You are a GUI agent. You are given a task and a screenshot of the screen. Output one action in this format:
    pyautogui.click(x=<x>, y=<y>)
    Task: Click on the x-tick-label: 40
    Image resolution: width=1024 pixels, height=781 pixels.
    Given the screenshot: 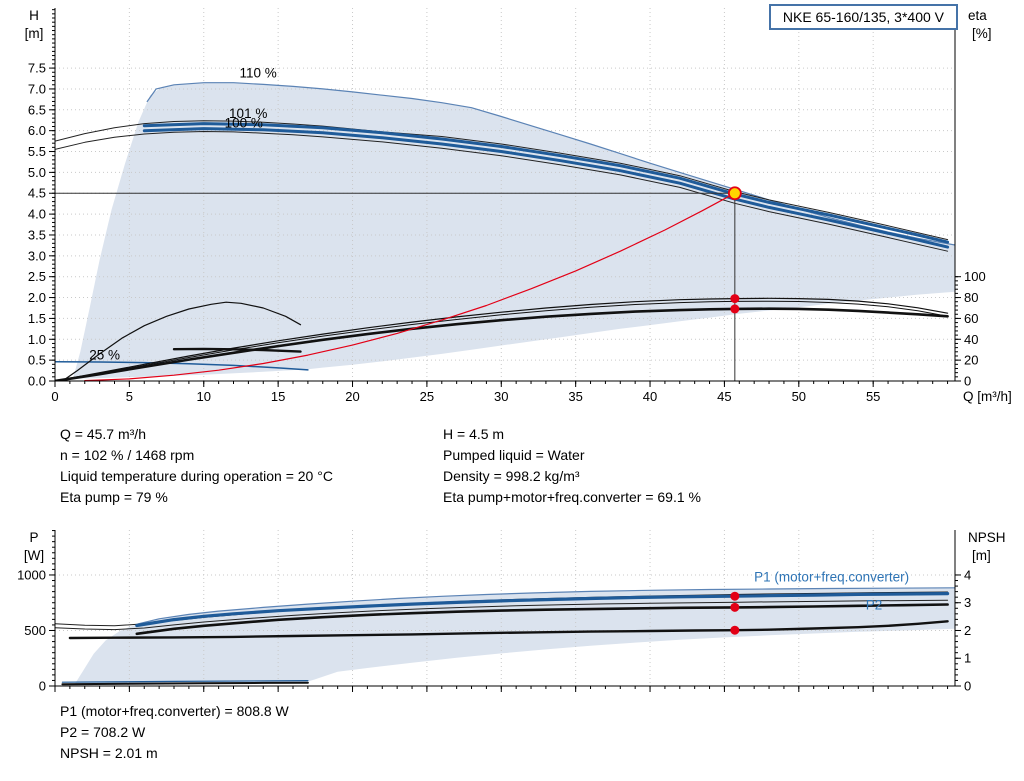 What is the action you would take?
    pyautogui.click(x=650, y=396)
    